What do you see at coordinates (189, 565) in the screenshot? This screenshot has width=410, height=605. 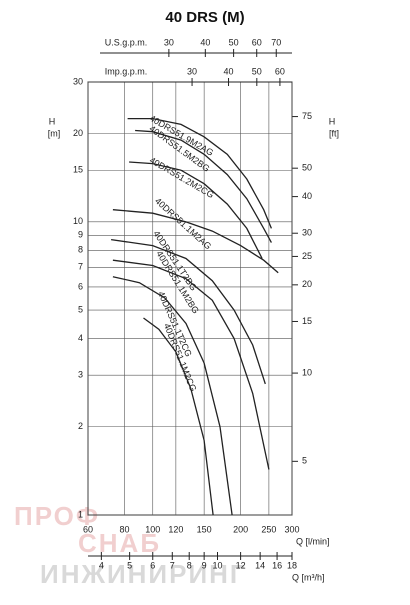 I see `x2-tick-label: 8` at bounding box center [189, 565].